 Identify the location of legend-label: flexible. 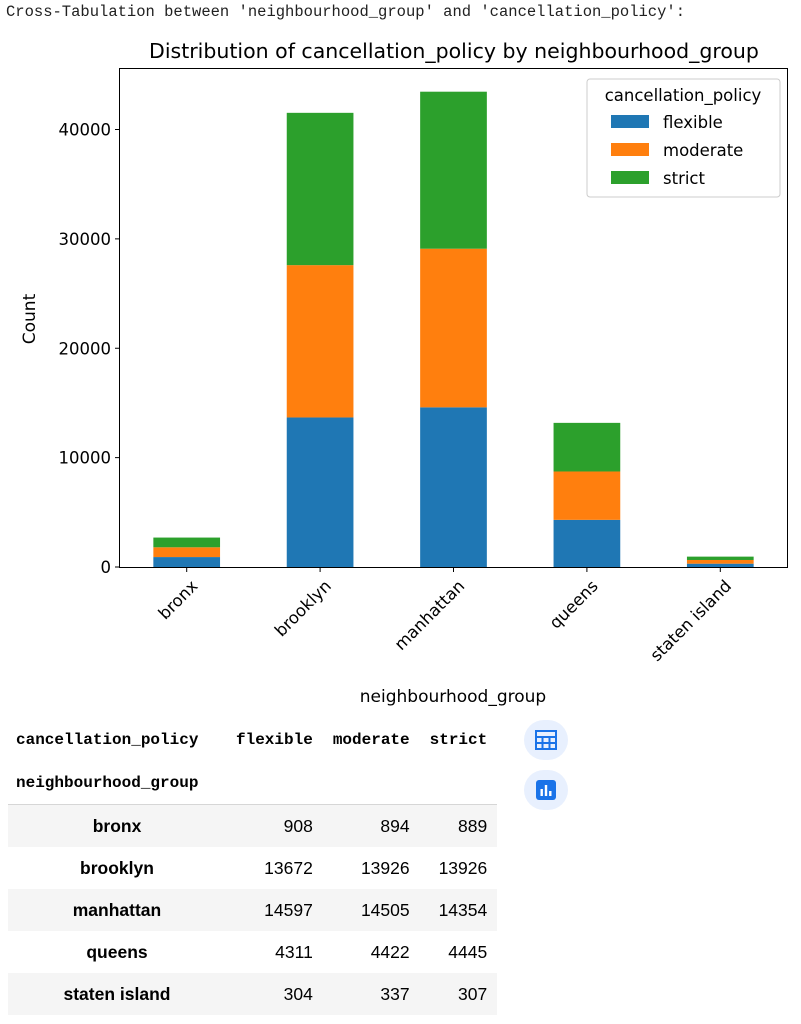
(693, 122).